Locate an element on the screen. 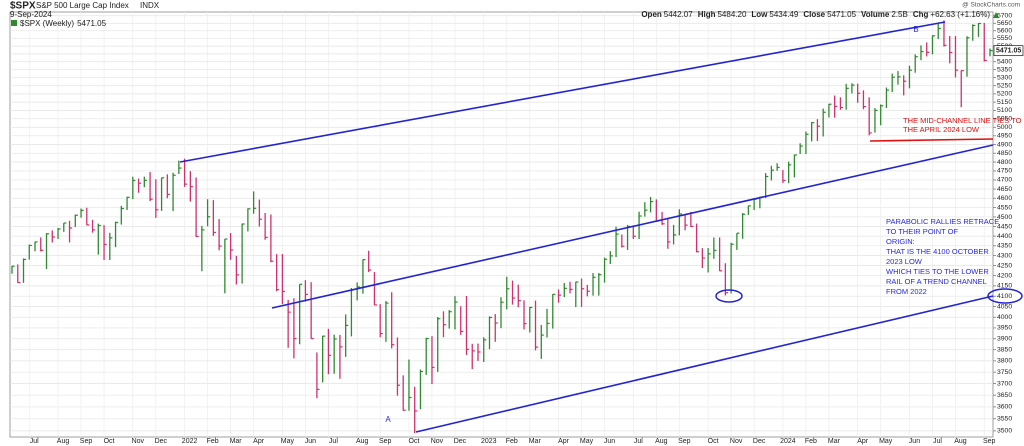 The width and height of the screenshot is (1024, 446). x-tick-label: May is located at coordinates (587, 441).